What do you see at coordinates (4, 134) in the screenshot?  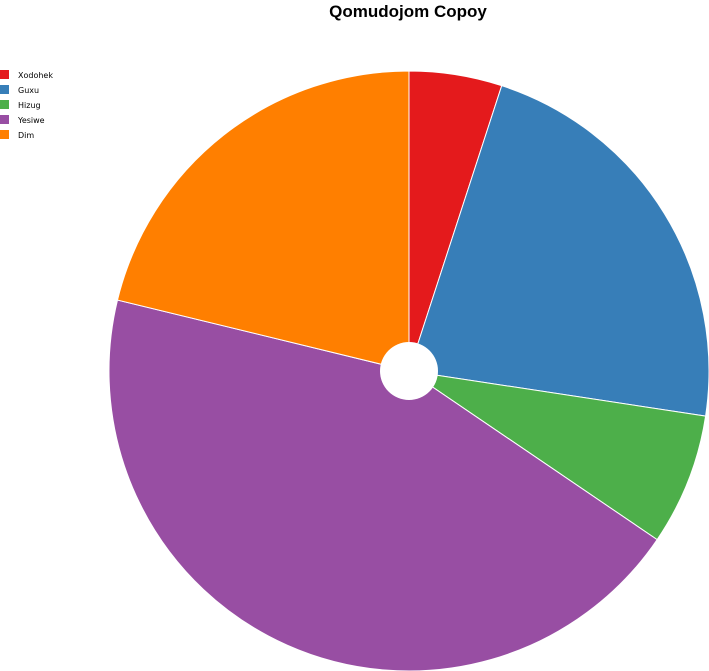 I see `legend-swatch-dim` at bounding box center [4, 134].